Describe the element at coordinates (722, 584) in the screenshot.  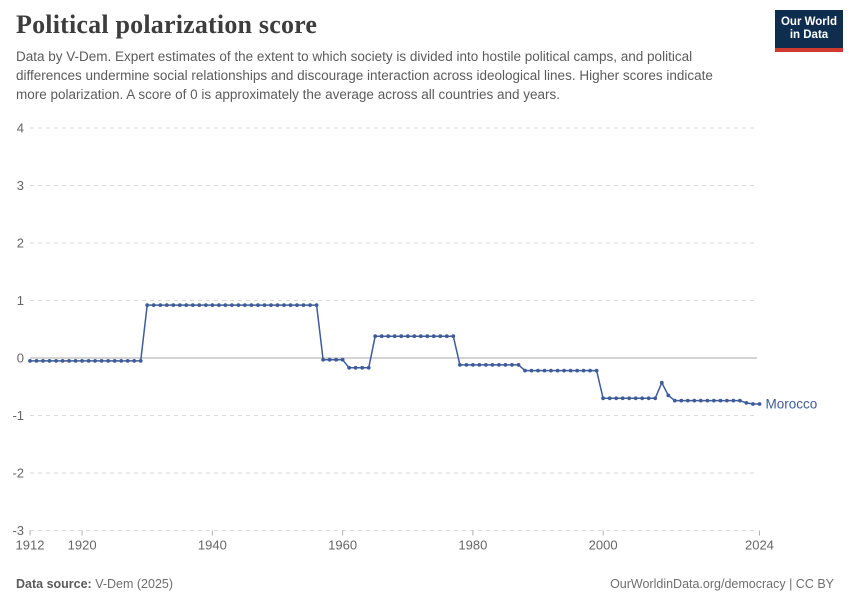
I see `credit-link: OurWorldinData.org/democracy | CC BY` at that location.